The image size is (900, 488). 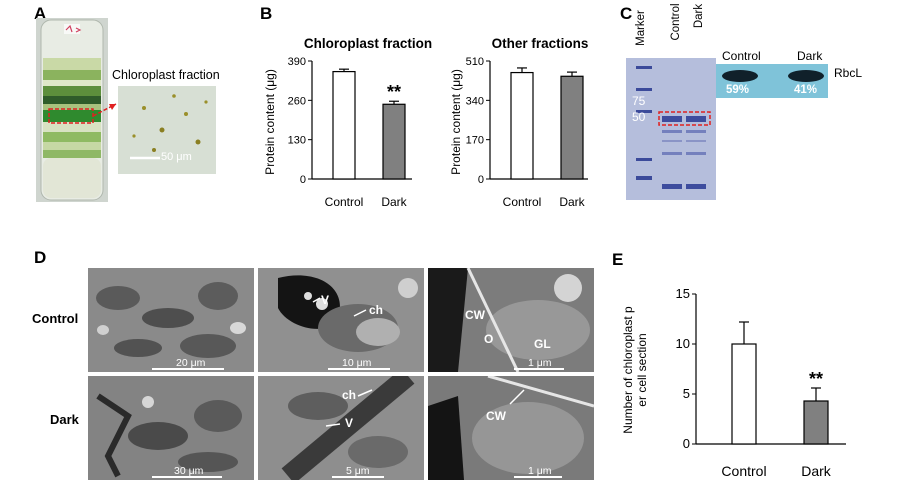 What do you see at coordinates (511, 320) in the screenshot?
I see `em-image-control-high: CW O GL 1 μm` at bounding box center [511, 320].